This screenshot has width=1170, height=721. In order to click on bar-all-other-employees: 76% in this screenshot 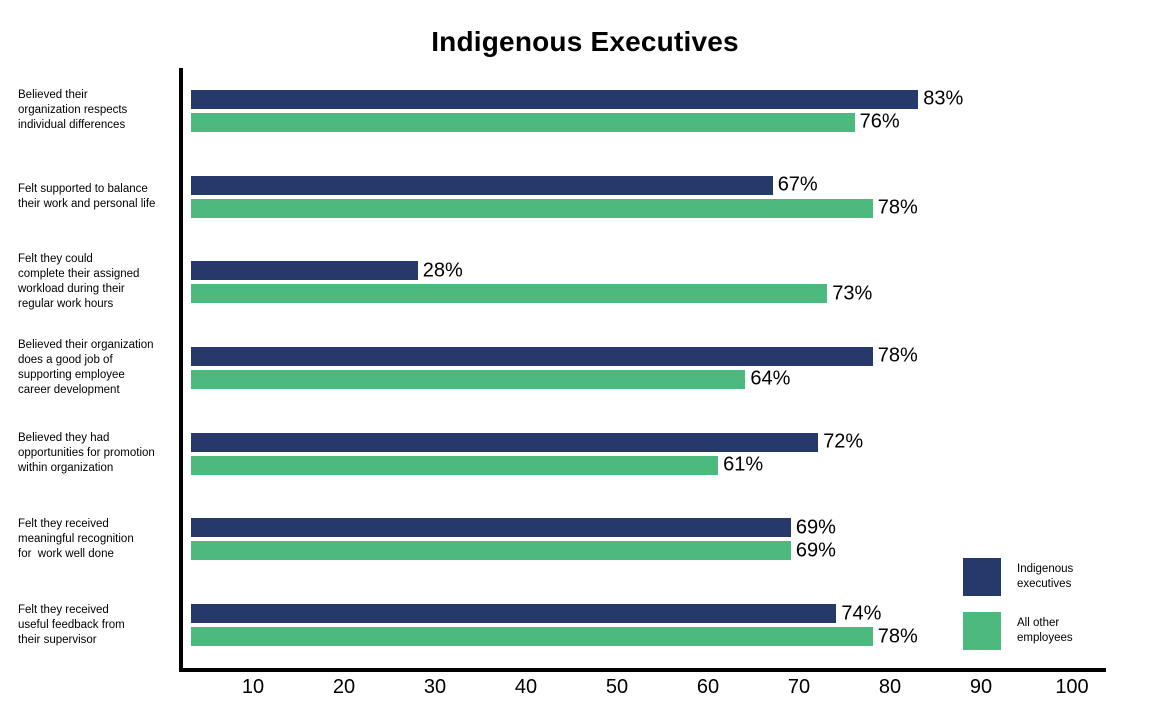, I will do `click(545, 122)`.